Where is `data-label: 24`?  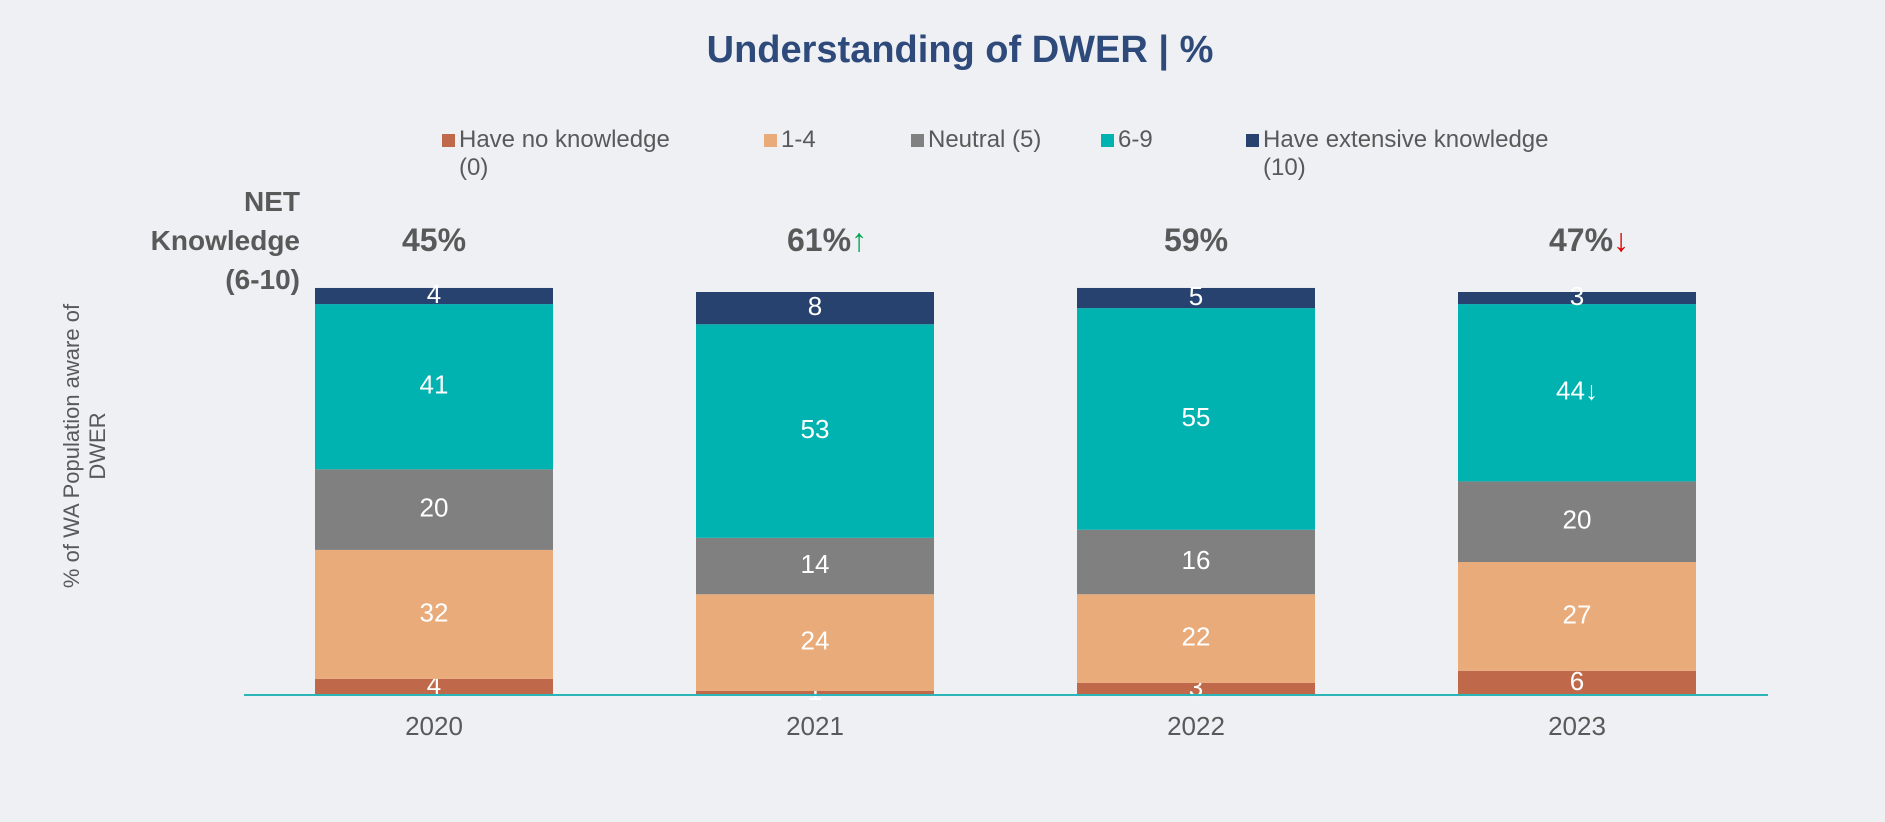
data-label: 24 is located at coordinates (815, 640).